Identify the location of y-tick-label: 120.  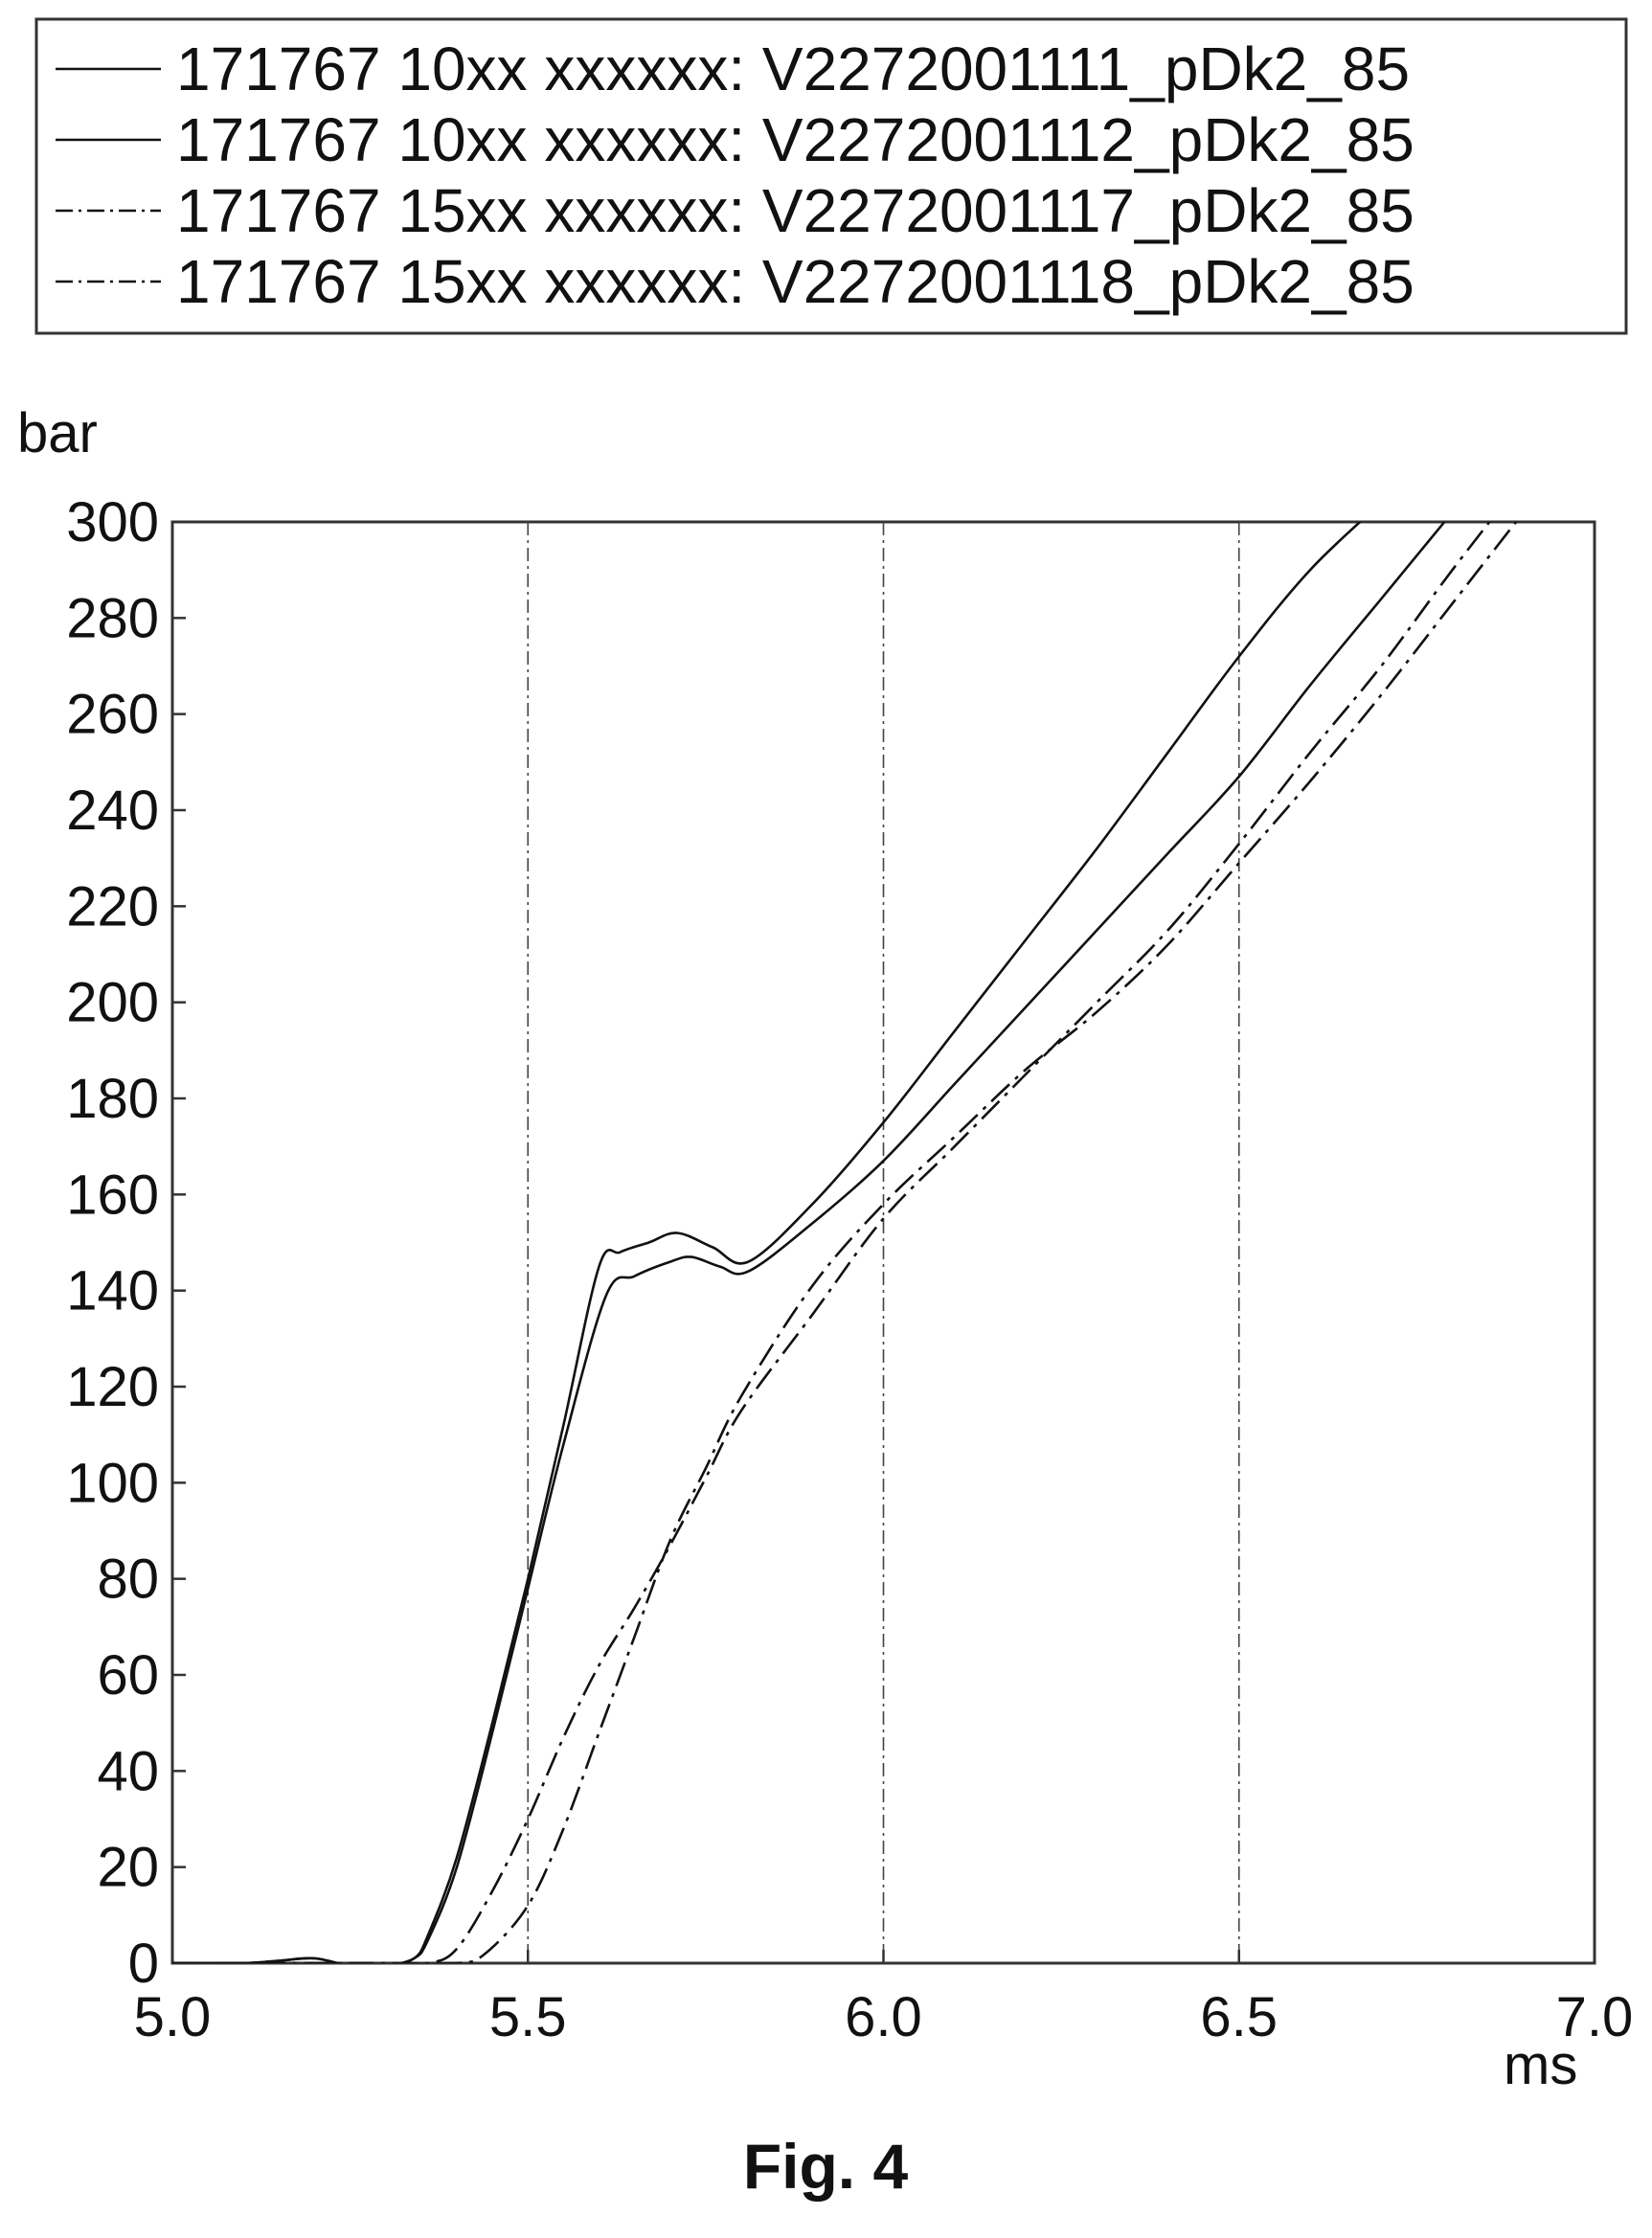
(112, 1387).